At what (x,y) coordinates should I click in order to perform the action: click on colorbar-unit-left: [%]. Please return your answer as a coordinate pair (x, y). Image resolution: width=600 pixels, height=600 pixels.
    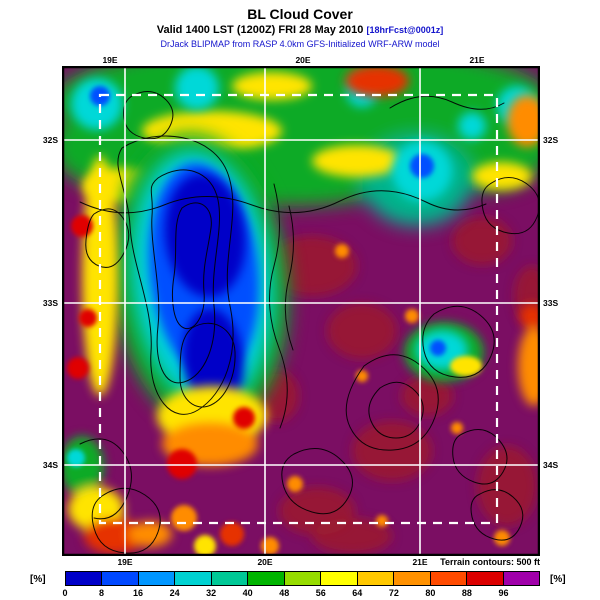
    Looking at the image, I should click on (38, 579).